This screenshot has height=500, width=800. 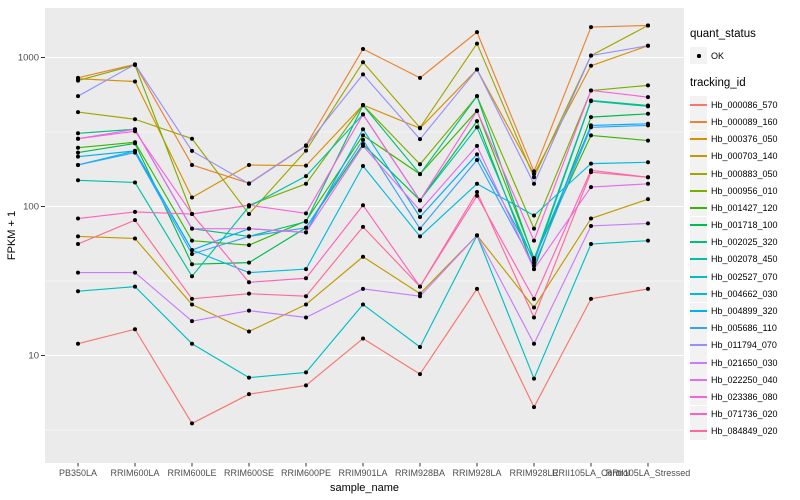 What do you see at coordinates (12, 235) in the screenshot?
I see `y-axis-title: FPKM + 1` at bounding box center [12, 235].